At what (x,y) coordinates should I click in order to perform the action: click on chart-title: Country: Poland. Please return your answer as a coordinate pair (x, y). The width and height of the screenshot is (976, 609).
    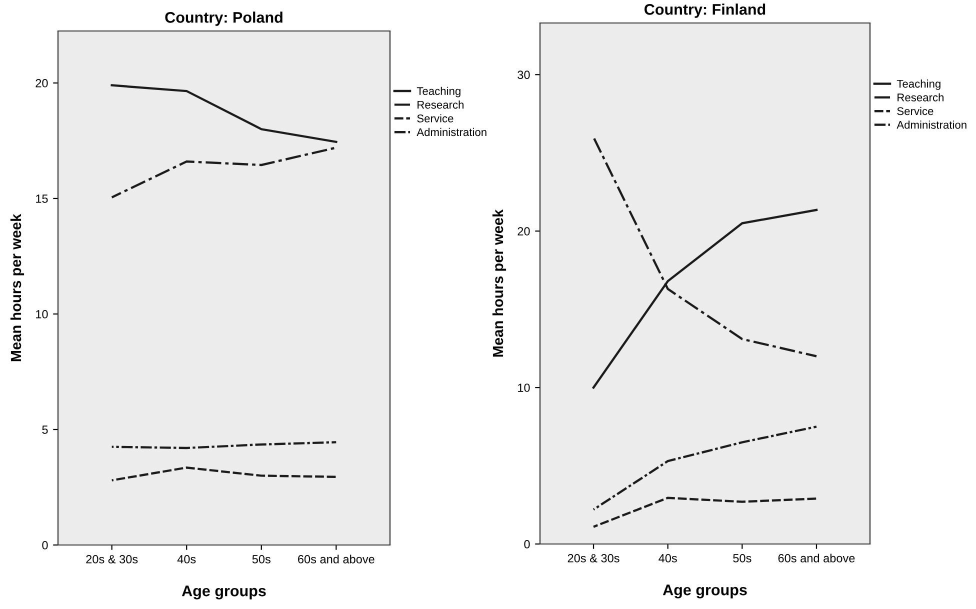
    Looking at the image, I should click on (223, 19).